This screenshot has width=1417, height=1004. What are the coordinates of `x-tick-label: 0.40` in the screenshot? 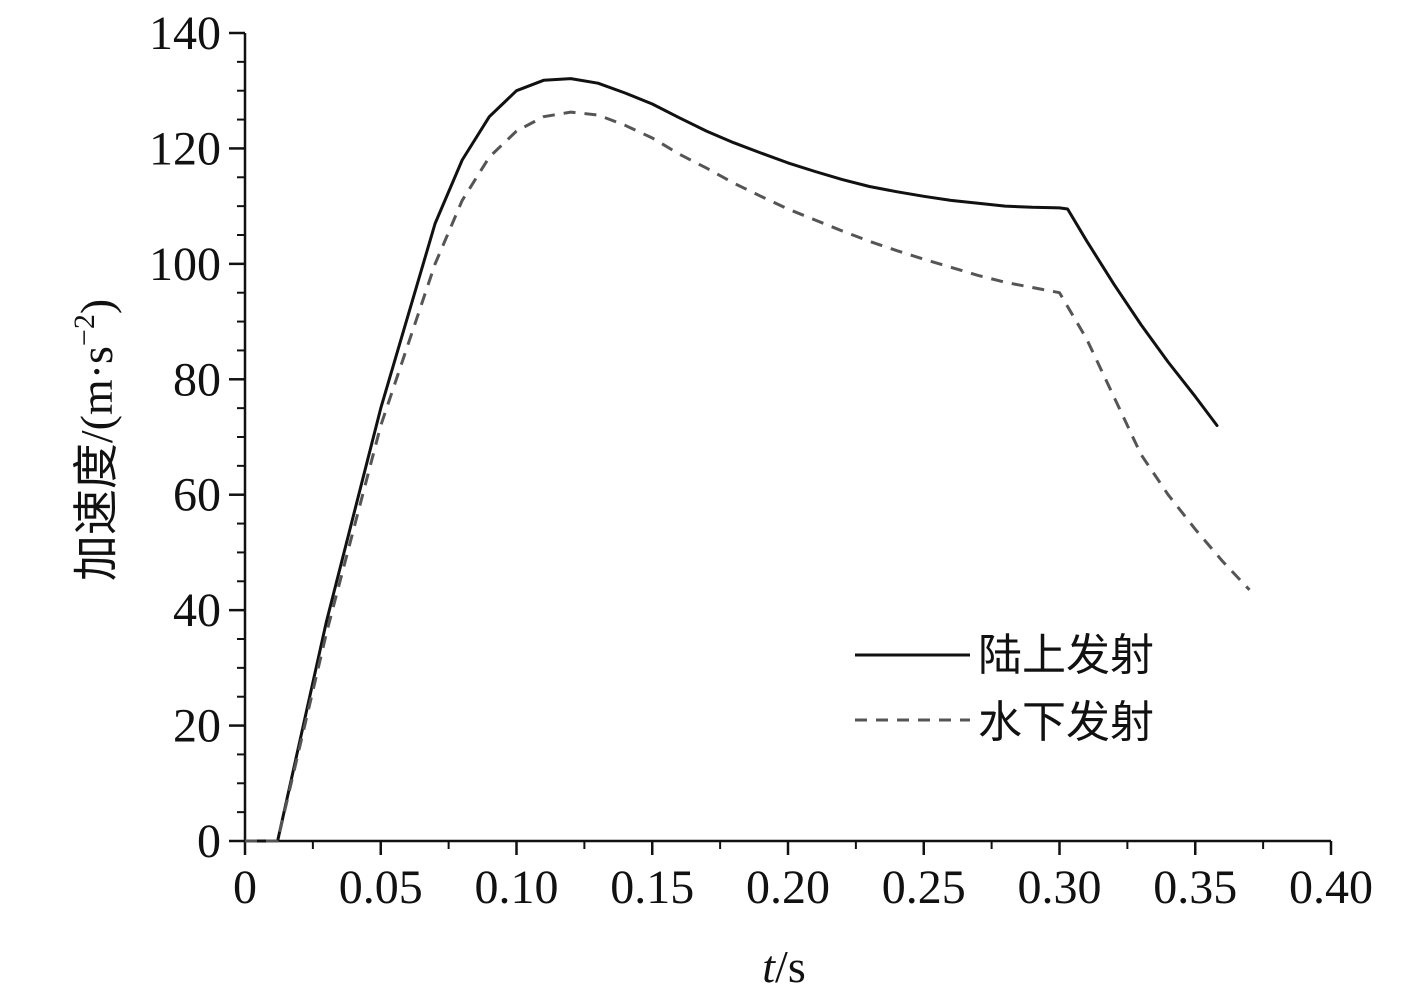 It's located at (1331, 887).